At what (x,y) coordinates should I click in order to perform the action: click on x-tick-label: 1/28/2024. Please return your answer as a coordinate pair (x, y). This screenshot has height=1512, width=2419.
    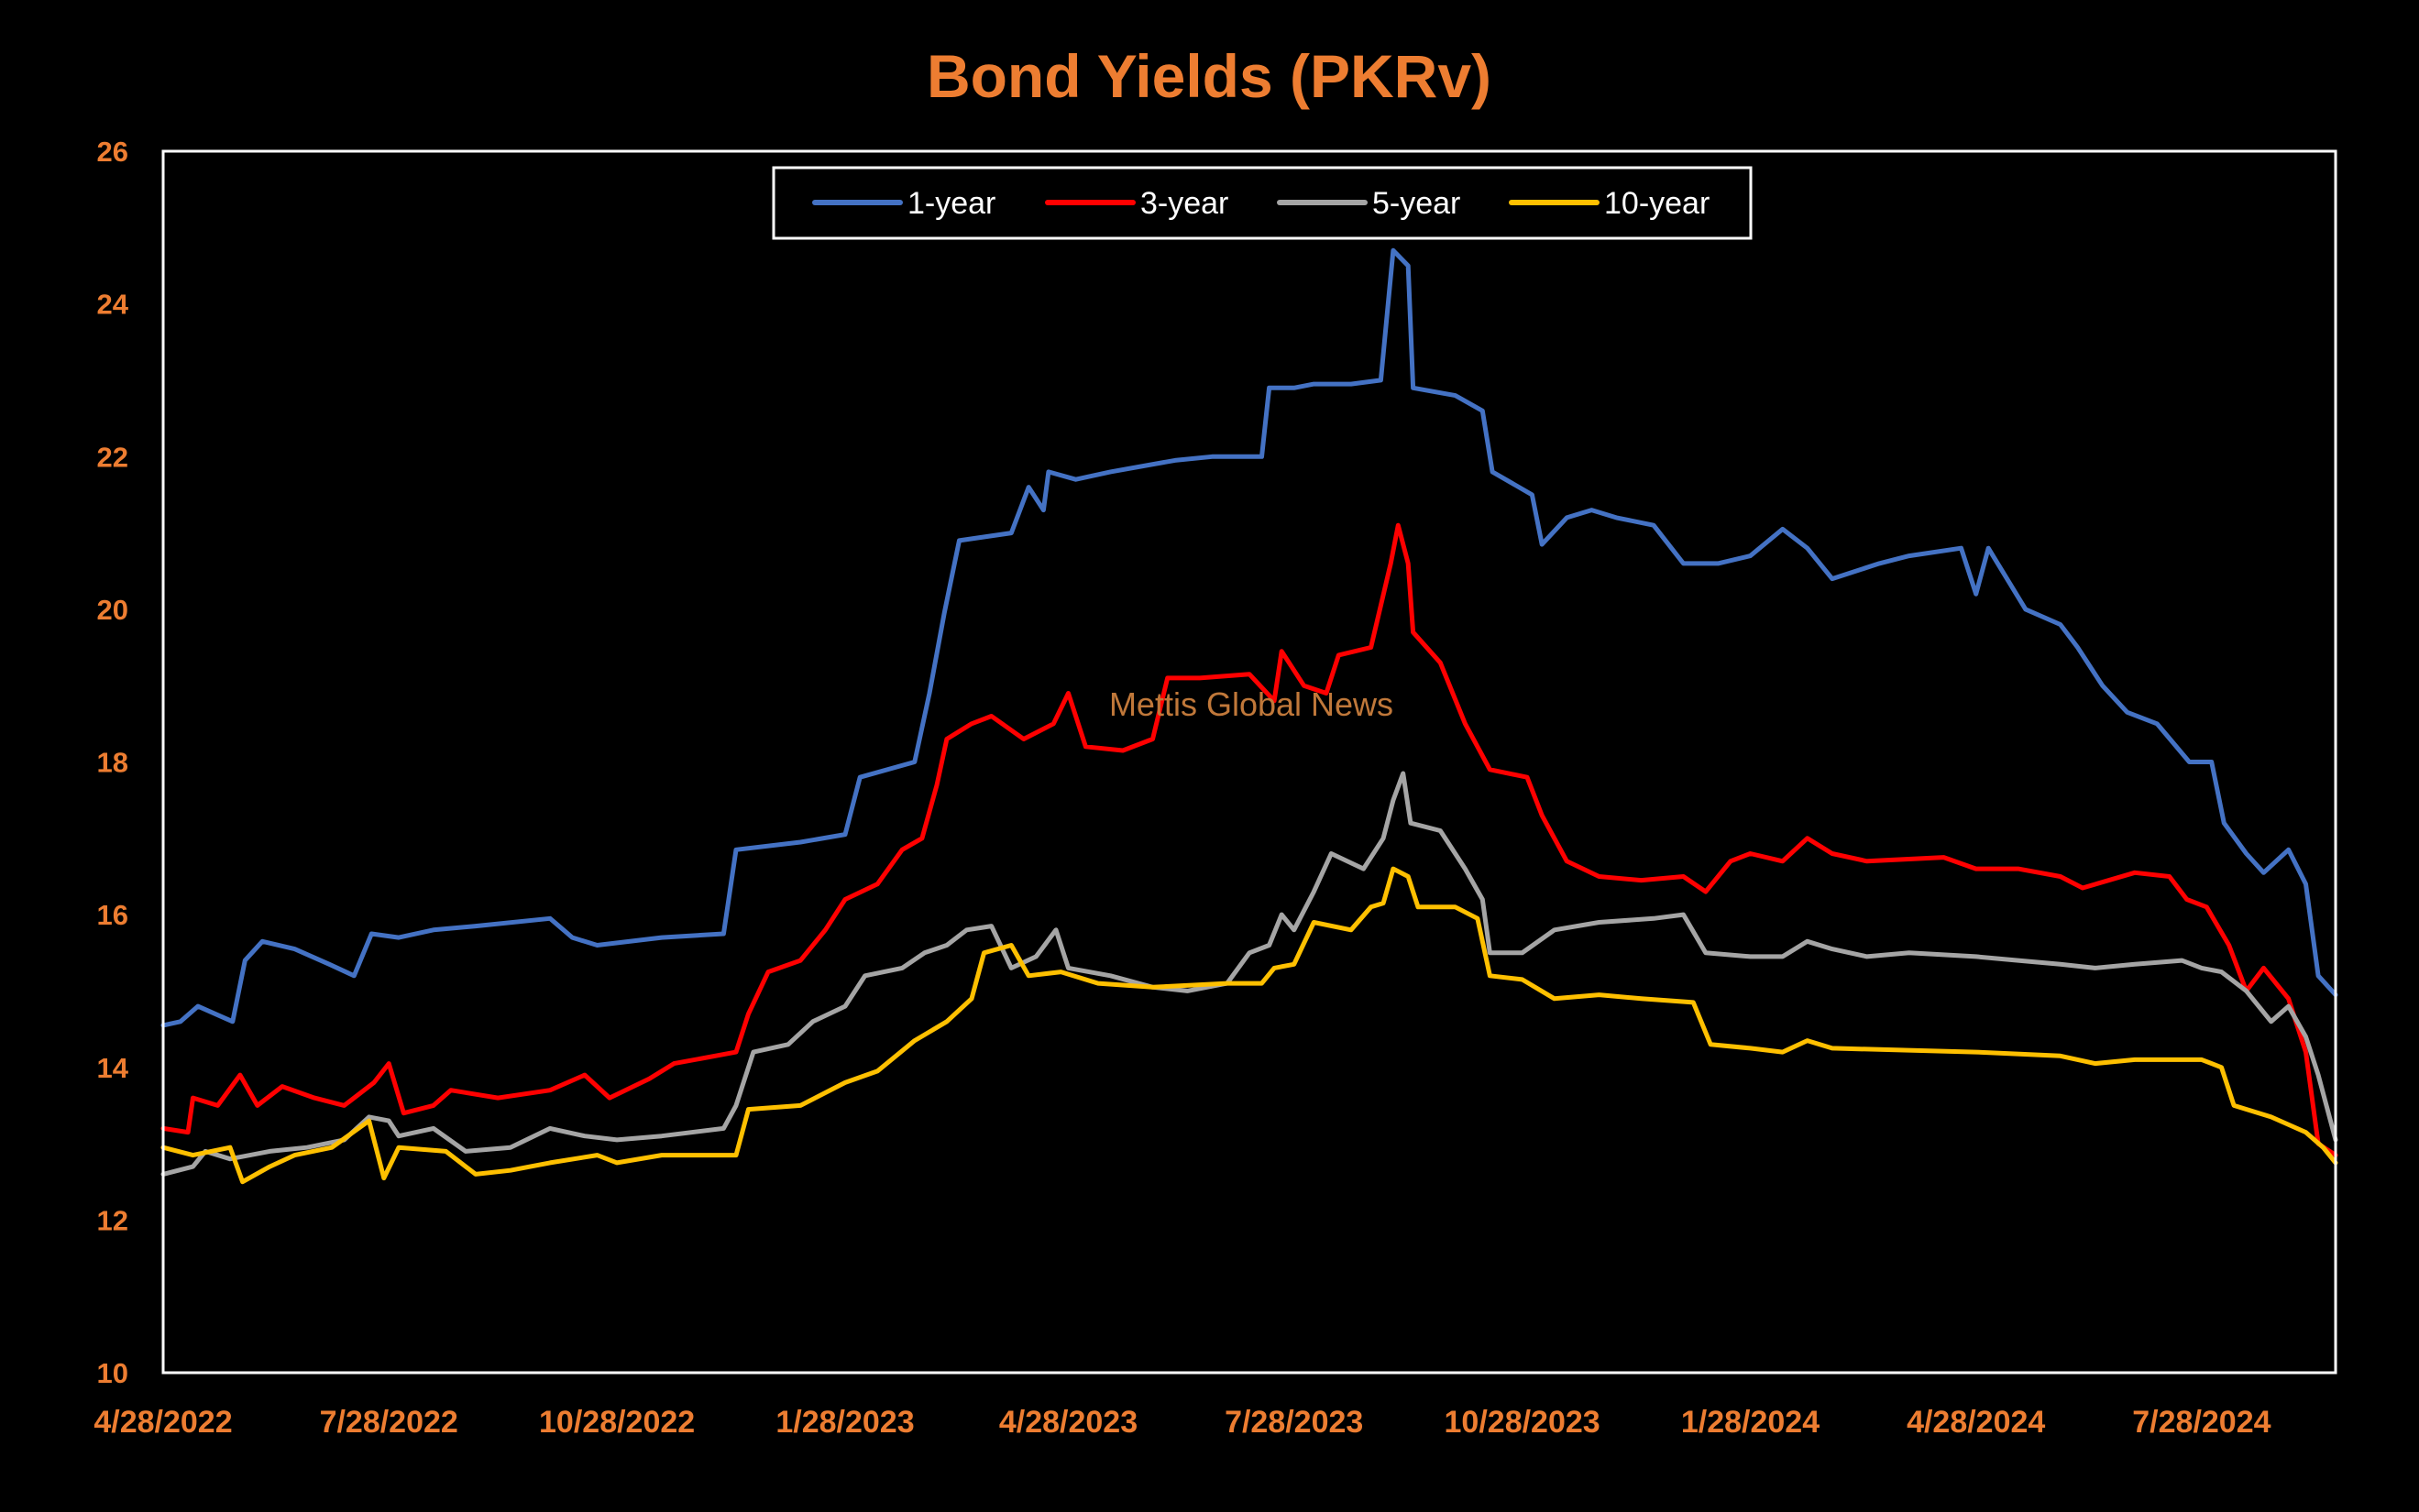
    Looking at the image, I should click on (1750, 1422).